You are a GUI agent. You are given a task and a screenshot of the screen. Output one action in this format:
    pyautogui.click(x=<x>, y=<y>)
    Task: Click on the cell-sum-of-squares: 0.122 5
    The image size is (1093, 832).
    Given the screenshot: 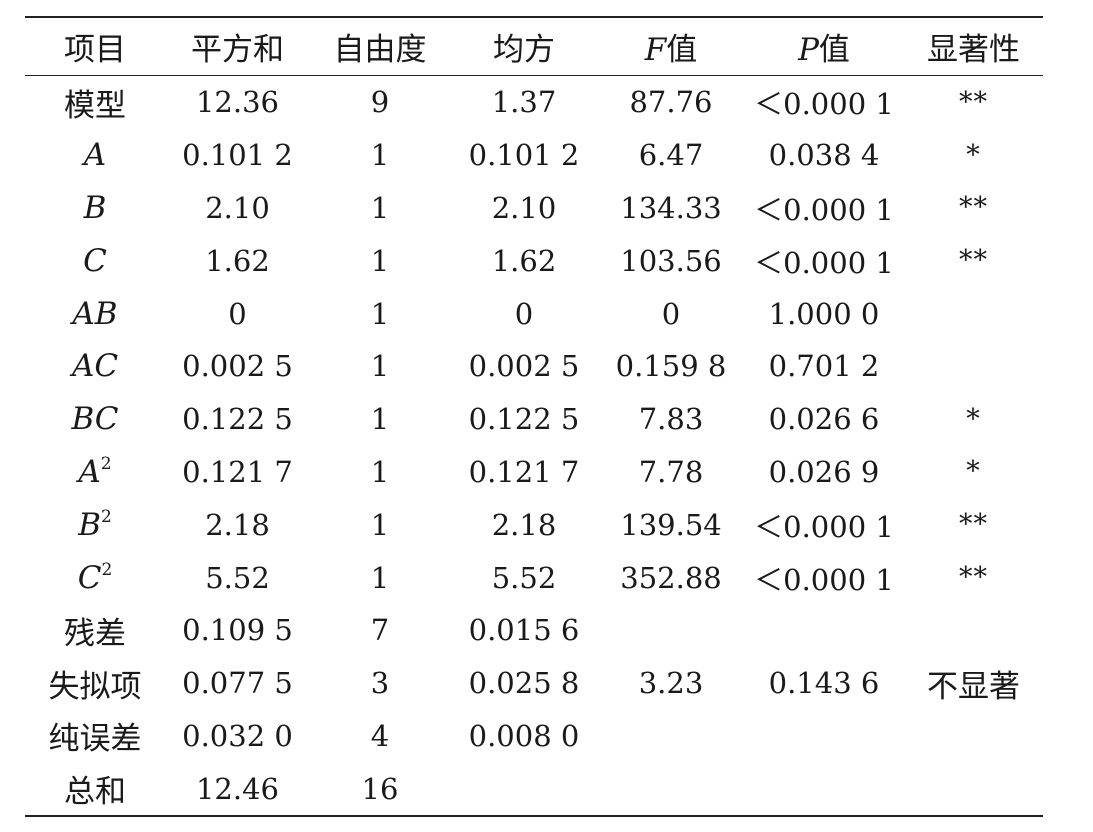 What is the action you would take?
    pyautogui.click(x=237, y=419)
    